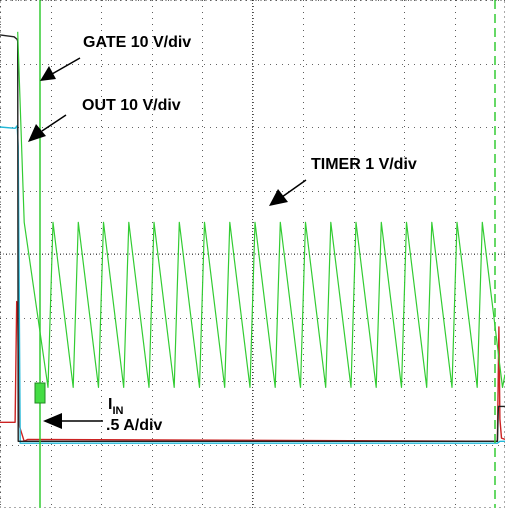  What do you see at coordinates (73, 421) in the screenshot?
I see `iin-arrow` at bounding box center [73, 421].